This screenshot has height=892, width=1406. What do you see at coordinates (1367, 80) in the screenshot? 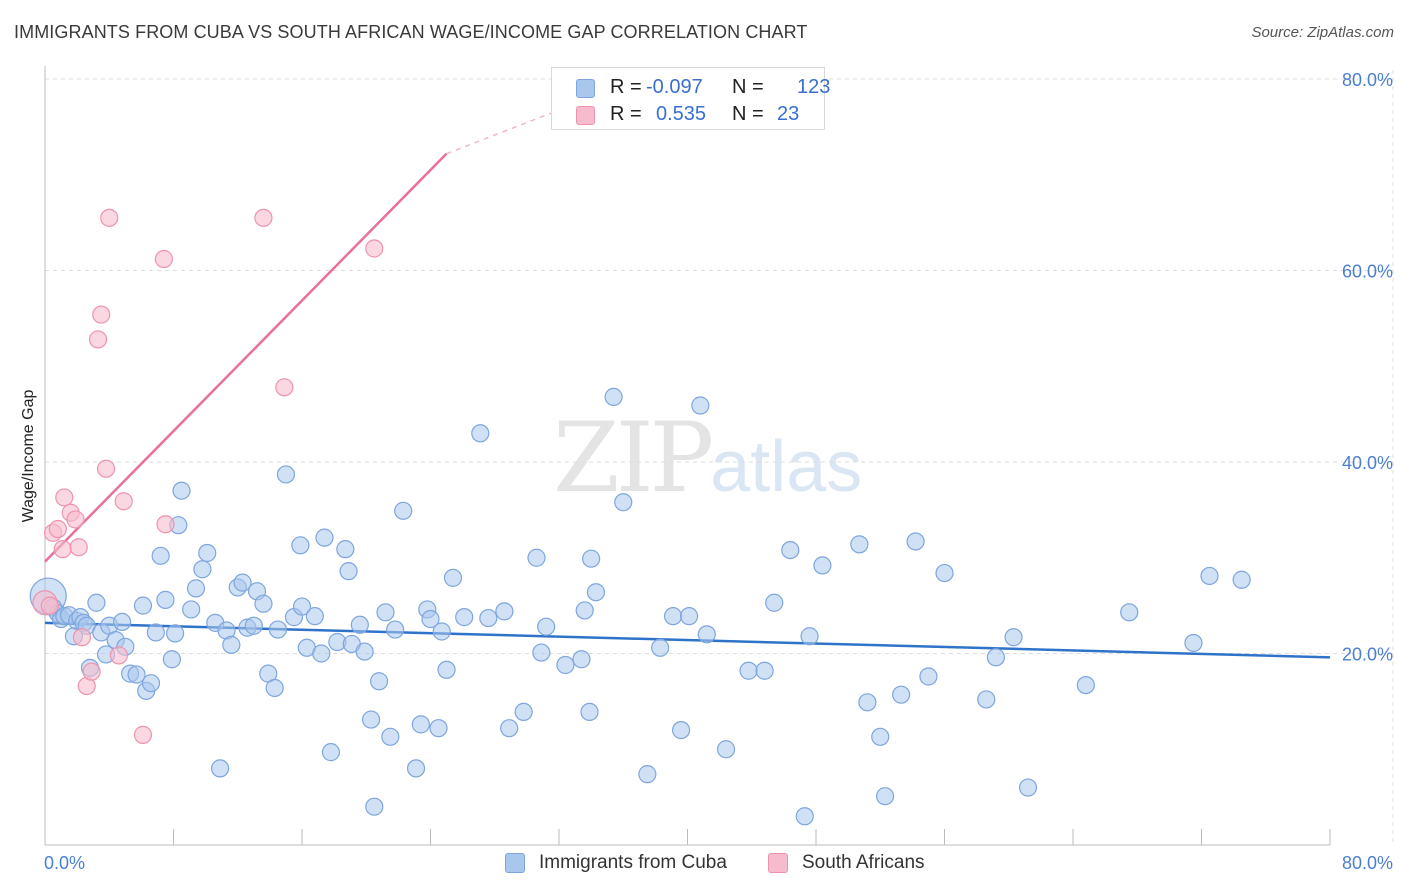
I see `y-tick-label: 80.0%` at bounding box center [1367, 80].